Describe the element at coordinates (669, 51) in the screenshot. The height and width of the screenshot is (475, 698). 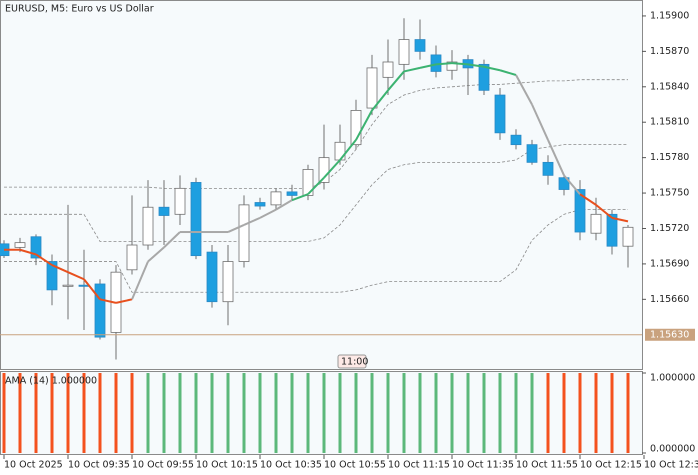
I see `y-tick-label: 1.15870` at that location.